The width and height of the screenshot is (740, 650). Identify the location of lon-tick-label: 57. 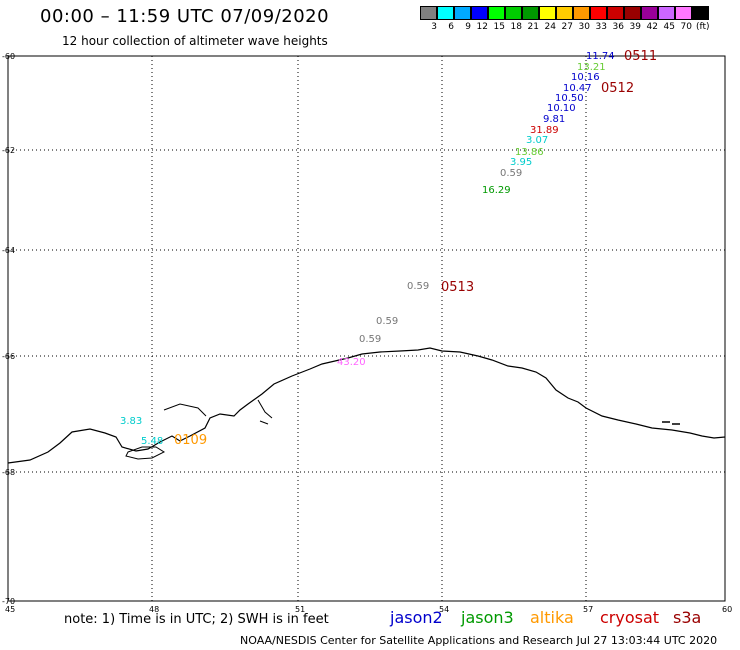
(588, 609).